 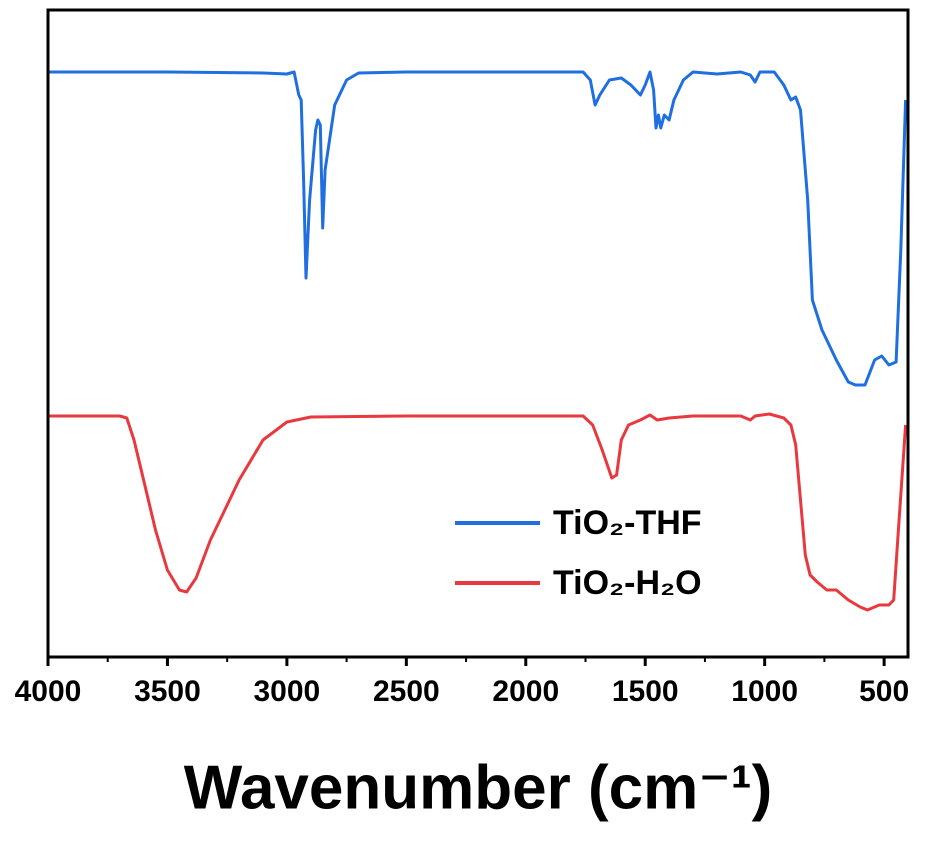 What do you see at coordinates (764, 691) in the screenshot?
I see `x-tick-label: 1000` at bounding box center [764, 691].